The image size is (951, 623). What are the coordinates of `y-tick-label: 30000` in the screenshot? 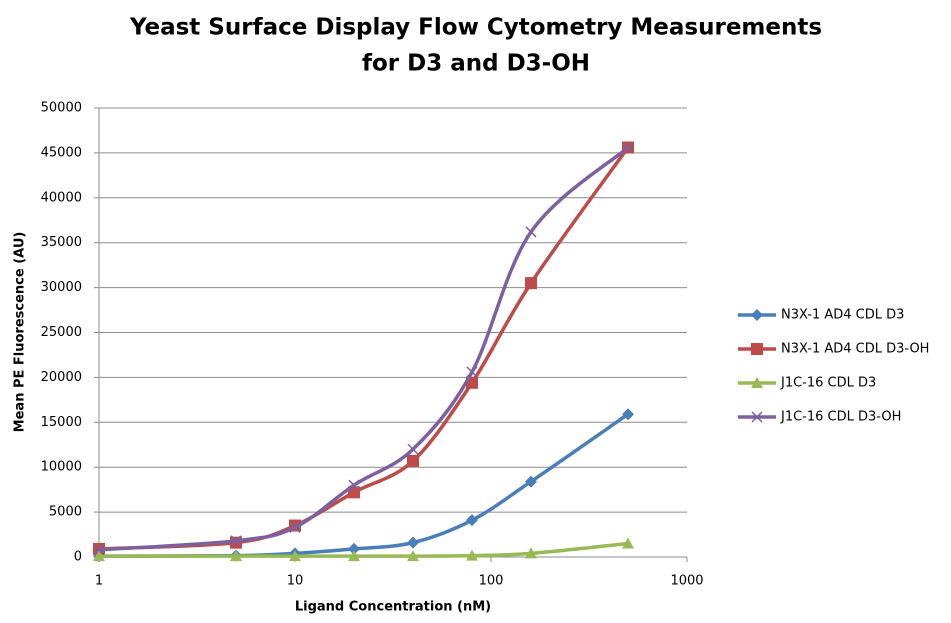 It's located at (61, 287).